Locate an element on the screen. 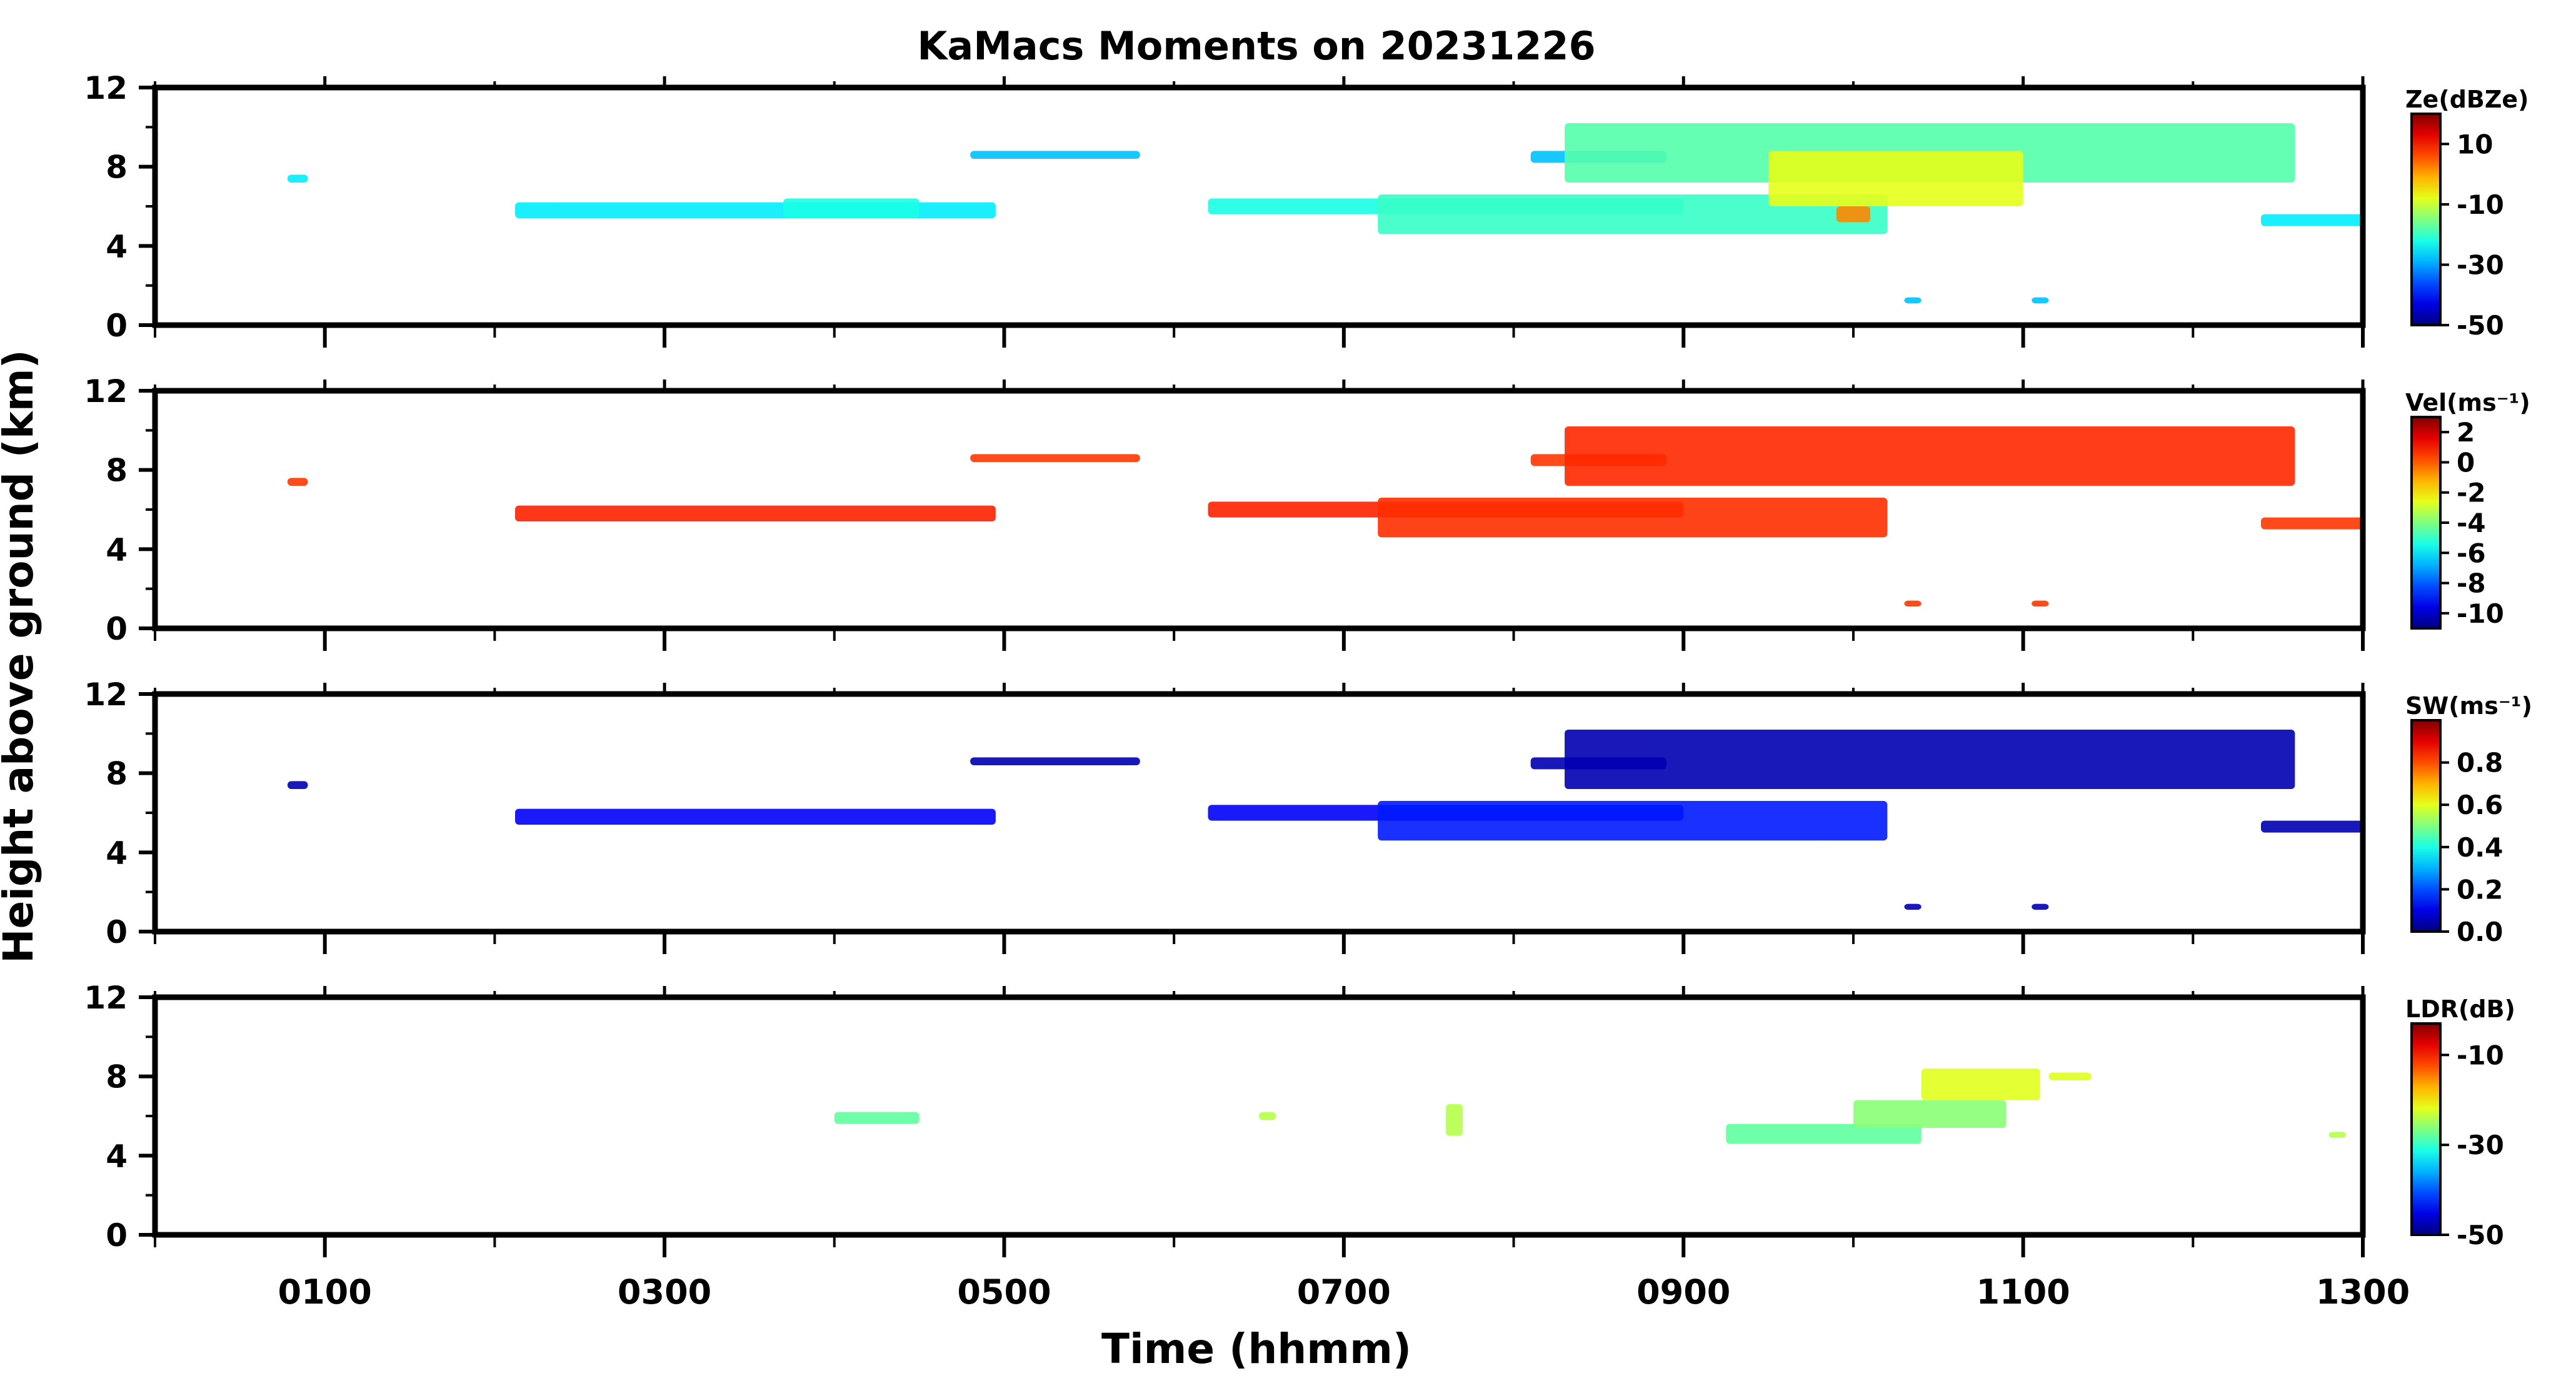  y-tick-label-vel: 0 is located at coordinates (117, 629).